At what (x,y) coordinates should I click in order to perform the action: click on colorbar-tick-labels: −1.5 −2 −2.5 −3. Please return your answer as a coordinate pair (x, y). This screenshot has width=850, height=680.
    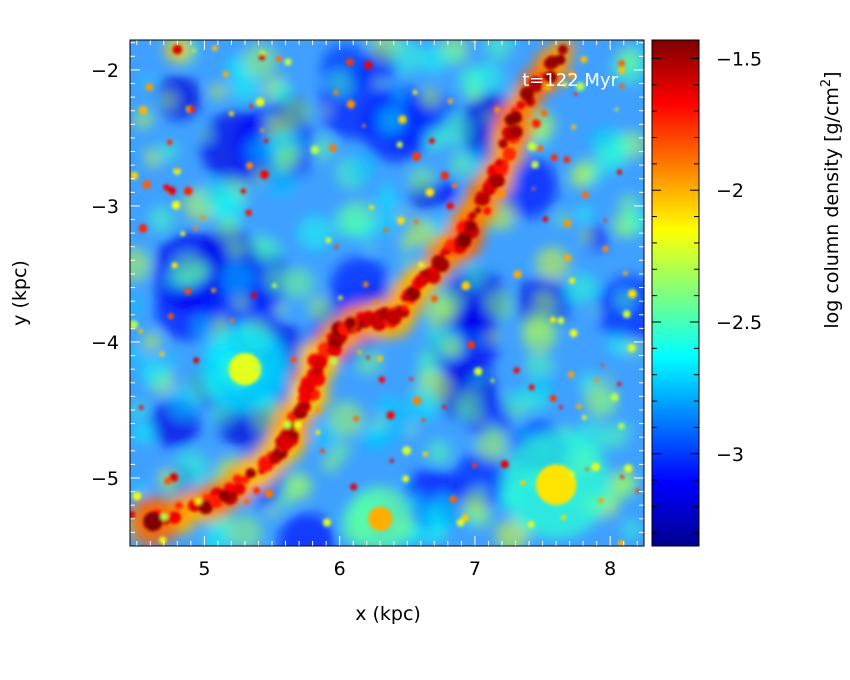
    Looking at the image, I should click on (739, 256).